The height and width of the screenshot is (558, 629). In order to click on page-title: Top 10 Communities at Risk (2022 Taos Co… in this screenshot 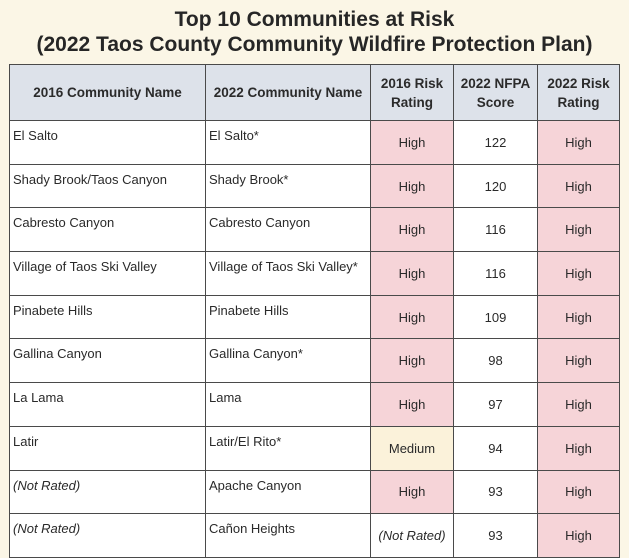, I will do `click(314, 32)`.